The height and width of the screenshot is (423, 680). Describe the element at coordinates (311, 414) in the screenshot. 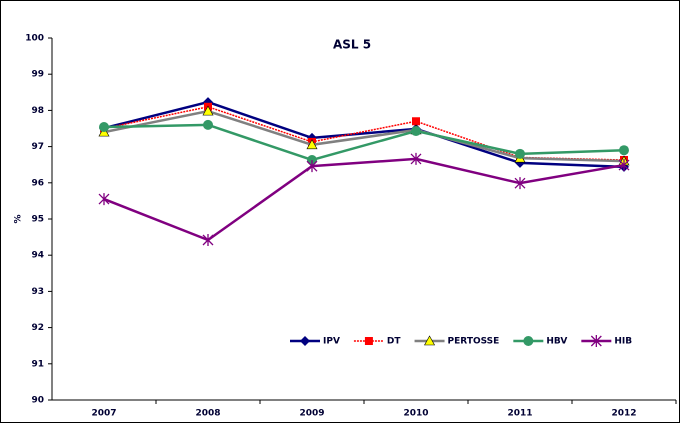

I see `x-tick-label: 2009` at that location.